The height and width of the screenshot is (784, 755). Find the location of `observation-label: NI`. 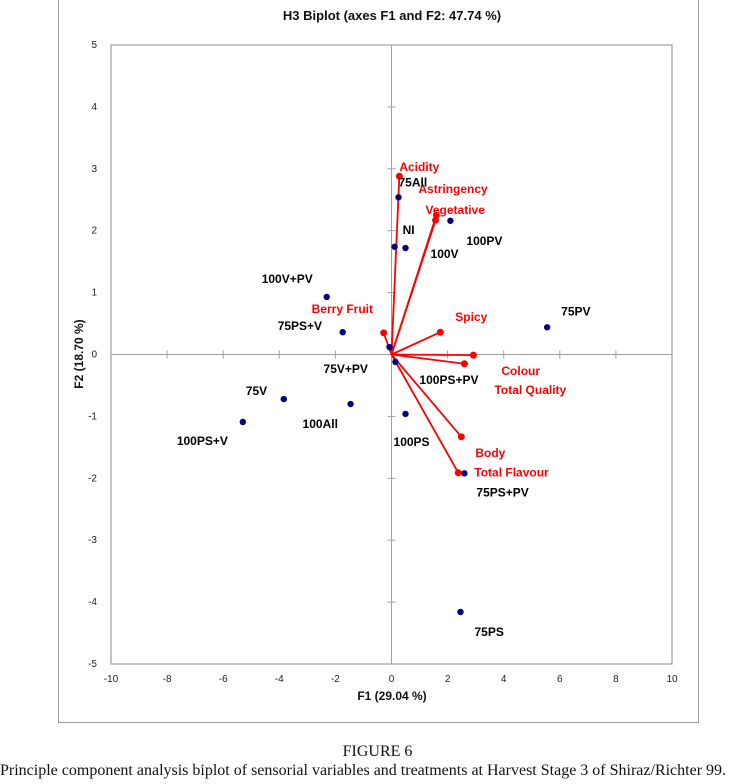

observation-label: NI is located at coordinates (409, 230).